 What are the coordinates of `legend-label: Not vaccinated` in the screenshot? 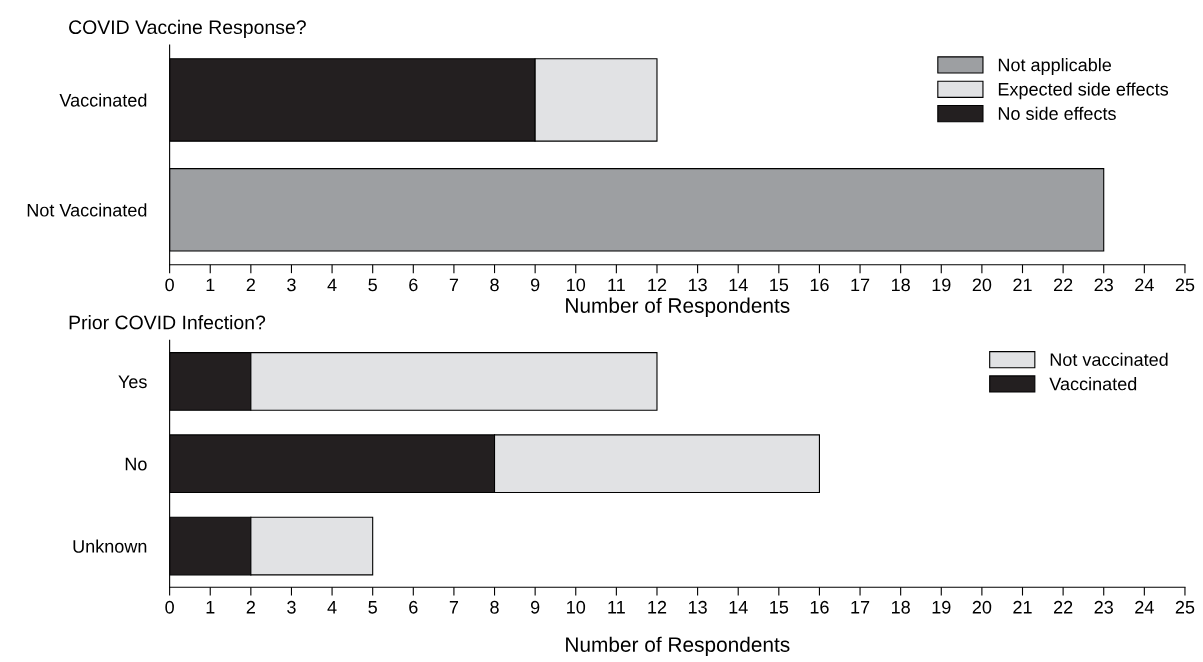 It's located at (1109, 359).